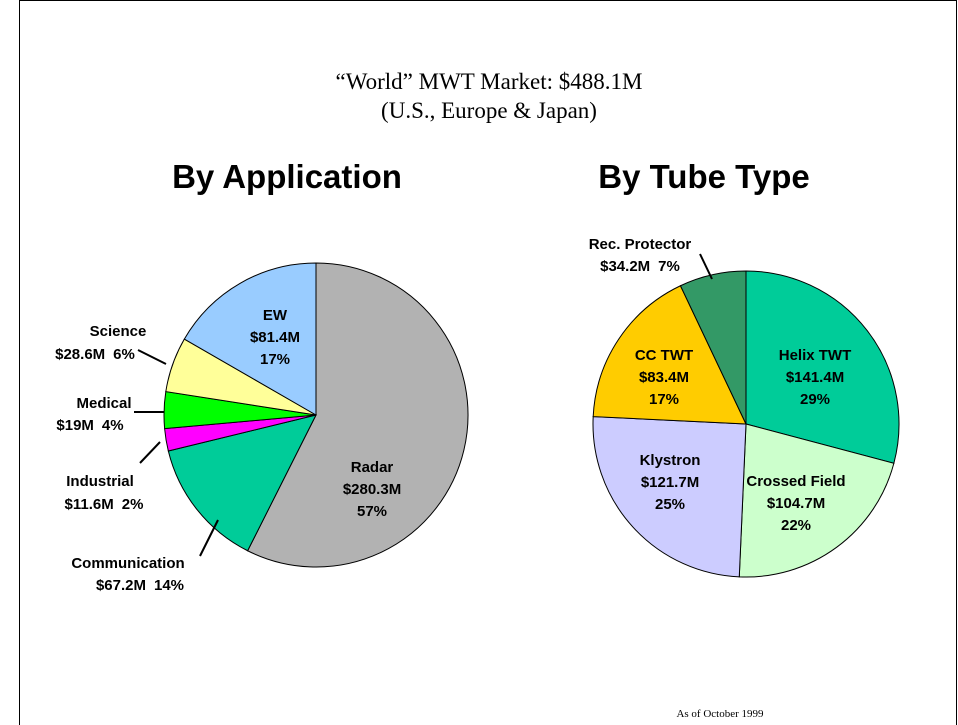 The width and height of the screenshot is (958, 725). Describe the element at coordinates (89, 504) in the screenshot. I see `slice-label-value: $11.6M` at that location.